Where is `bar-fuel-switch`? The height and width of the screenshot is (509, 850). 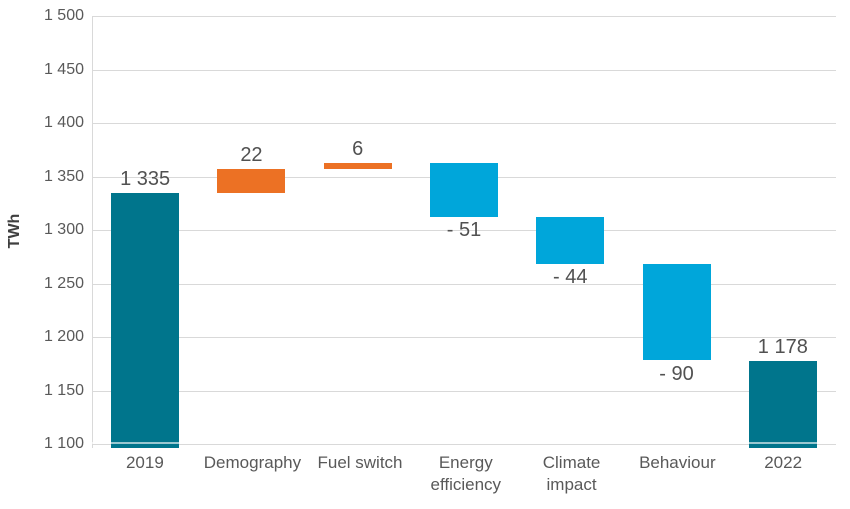 bar-fuel-switch is located at coordinates (357, 165).